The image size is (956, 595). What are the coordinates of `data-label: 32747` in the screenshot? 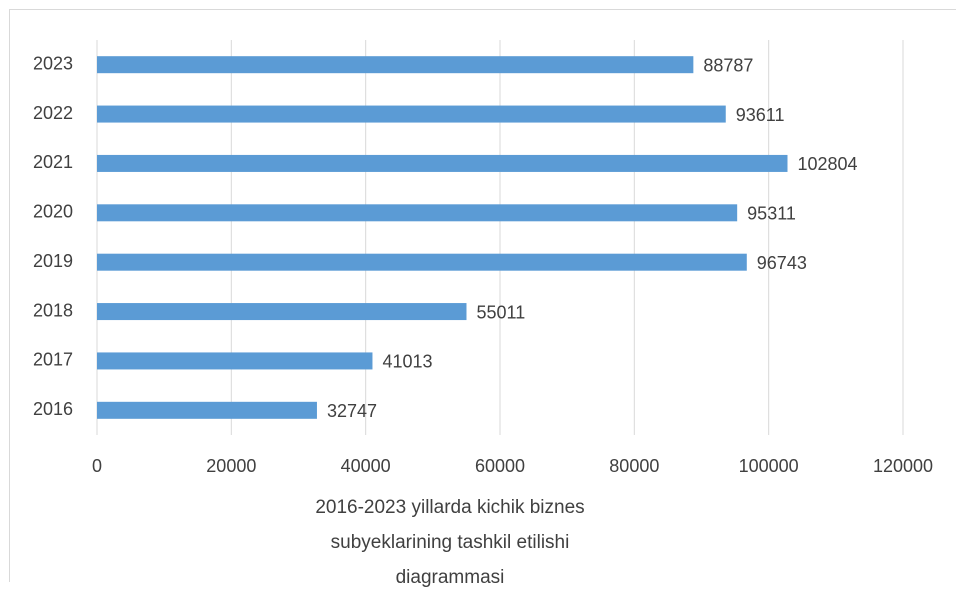 It's located at (352, 411).